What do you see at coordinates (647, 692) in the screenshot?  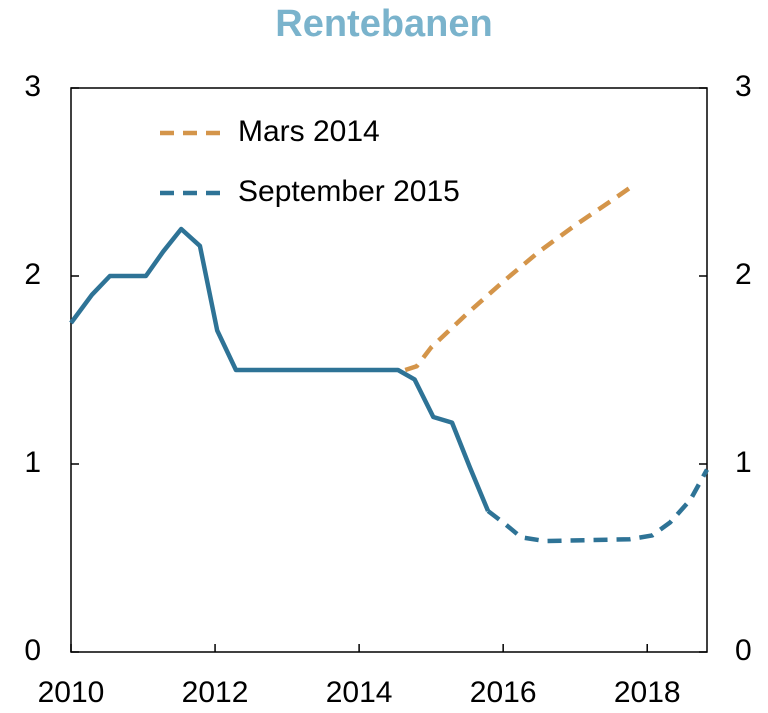 I see `x-tick-label: 2018` at bounding box center [647, 692].